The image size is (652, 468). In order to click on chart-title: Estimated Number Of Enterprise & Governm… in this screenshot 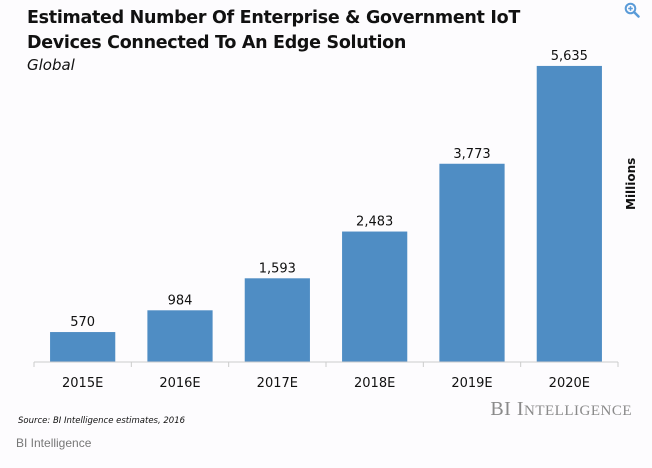, I will do `click(273, 30)`.